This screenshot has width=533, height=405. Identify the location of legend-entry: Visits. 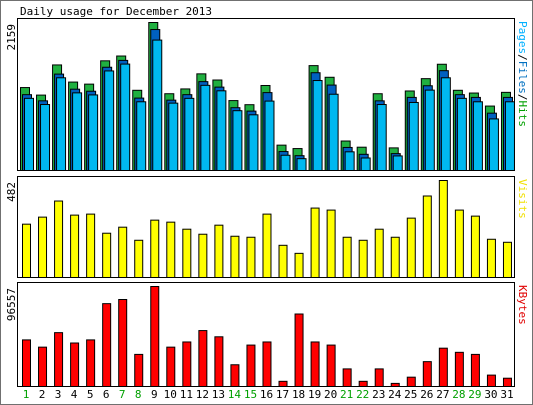
(522, 199).